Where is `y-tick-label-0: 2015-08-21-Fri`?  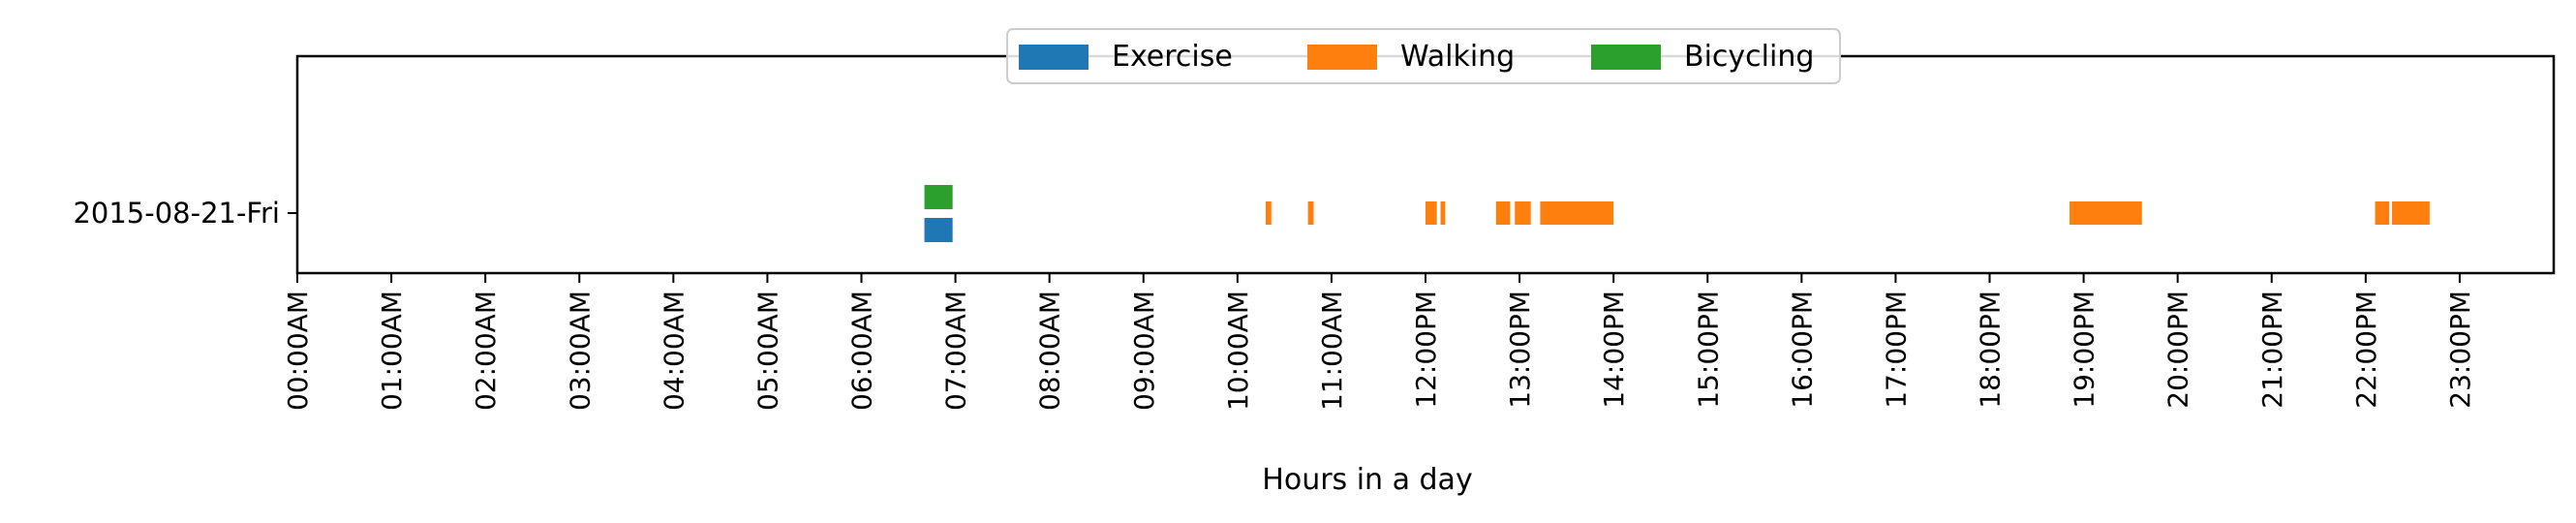
y-tick-label-0: 2015-08-21-Fri is located at coordinates (176, 213).